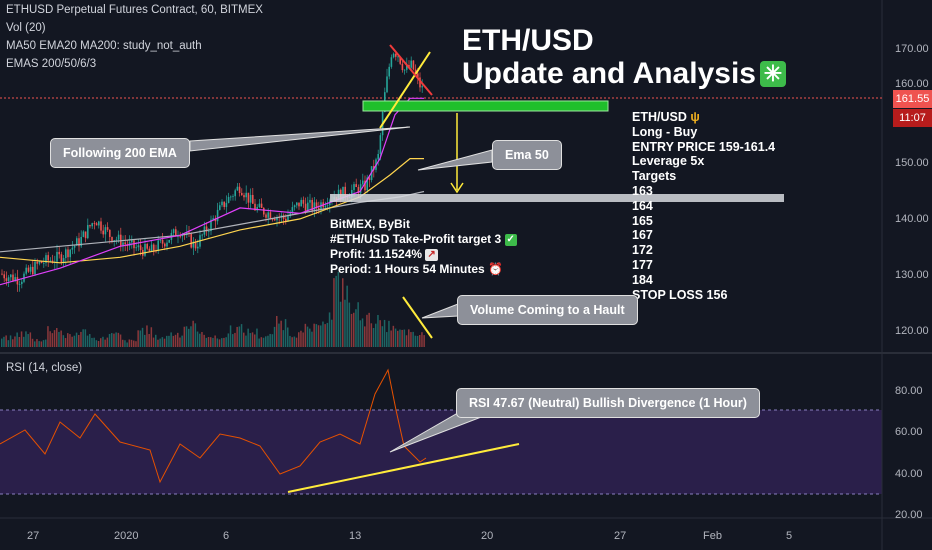 The width and height of the screenshot is (932, 550). I want to click on callout-ema50: Ema 50, so click(527, 155).